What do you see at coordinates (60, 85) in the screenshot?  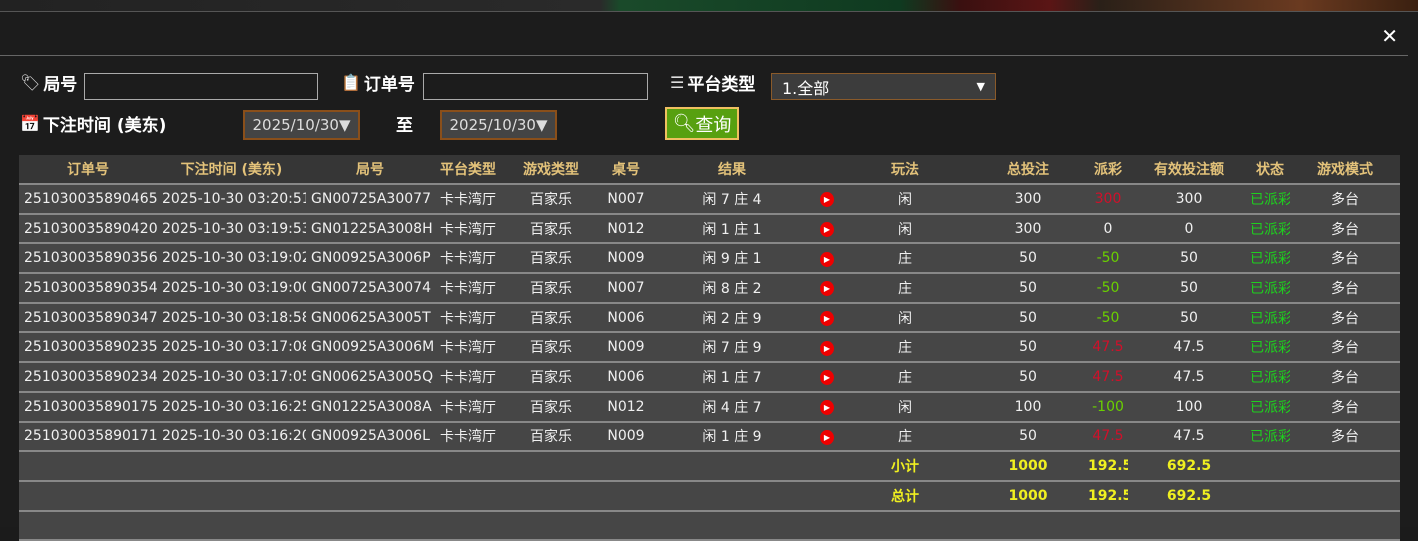 I see `round-label-text: 局号` at bounding box center [60, 85].